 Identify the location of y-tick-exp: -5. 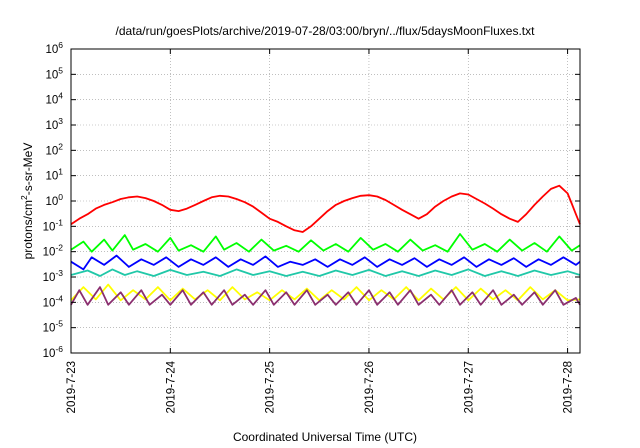
(59, 324).